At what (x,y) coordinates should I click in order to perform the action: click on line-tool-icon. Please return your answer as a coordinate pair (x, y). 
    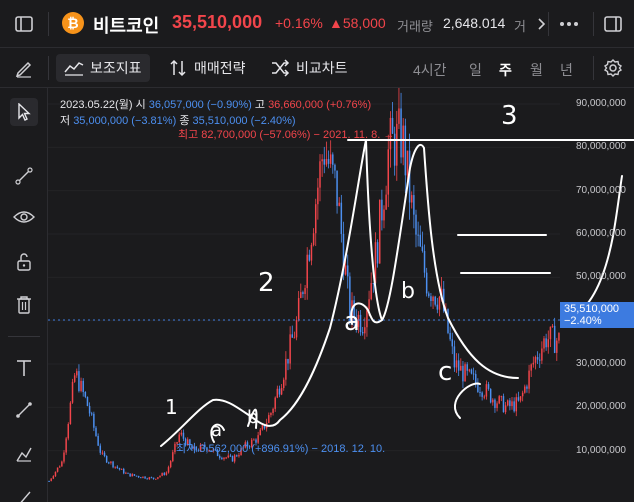
    Looking at the image, I should click on (24, 410).